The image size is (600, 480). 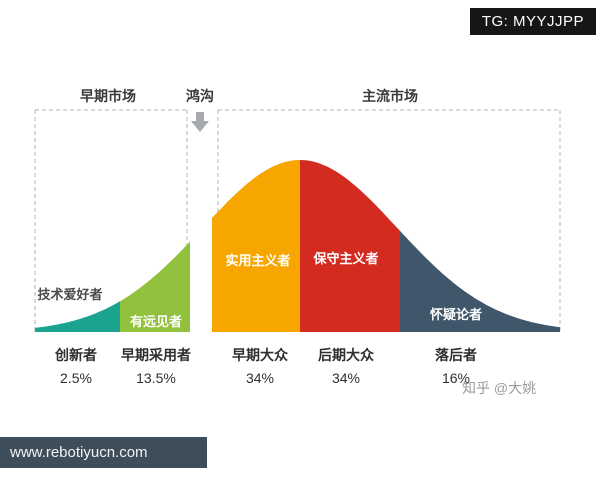 I want to click on zhihu-watermark: 知乎 @大姚, so click(x=499, y=388).